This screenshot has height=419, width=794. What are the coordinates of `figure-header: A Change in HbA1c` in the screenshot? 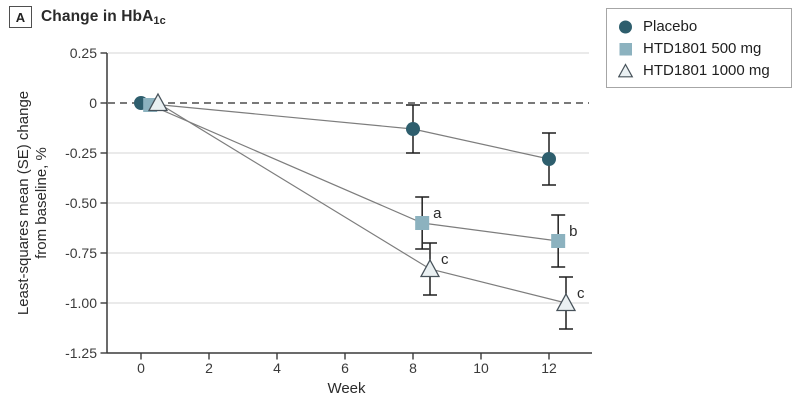 It's located at (87, 17).